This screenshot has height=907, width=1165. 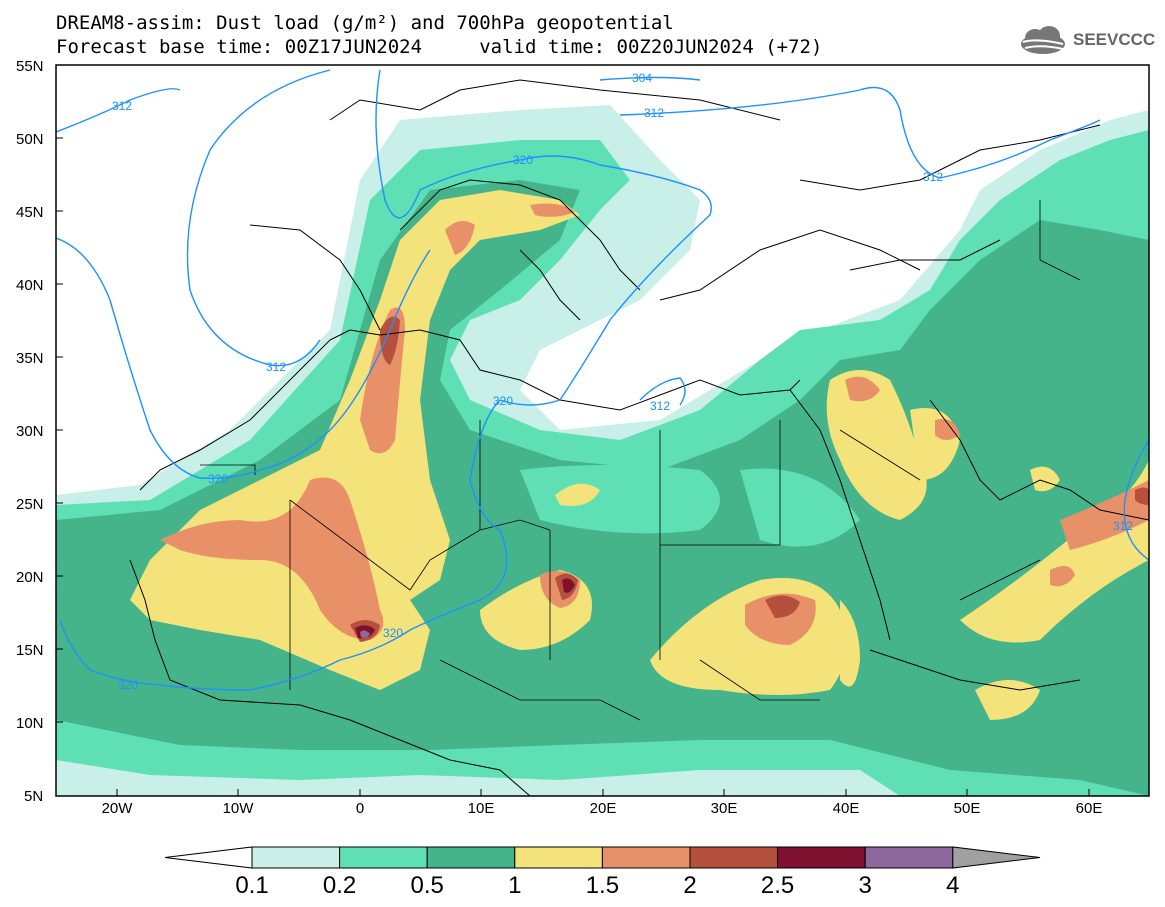 I want to click on colorbar, so click(x=602, y=857).